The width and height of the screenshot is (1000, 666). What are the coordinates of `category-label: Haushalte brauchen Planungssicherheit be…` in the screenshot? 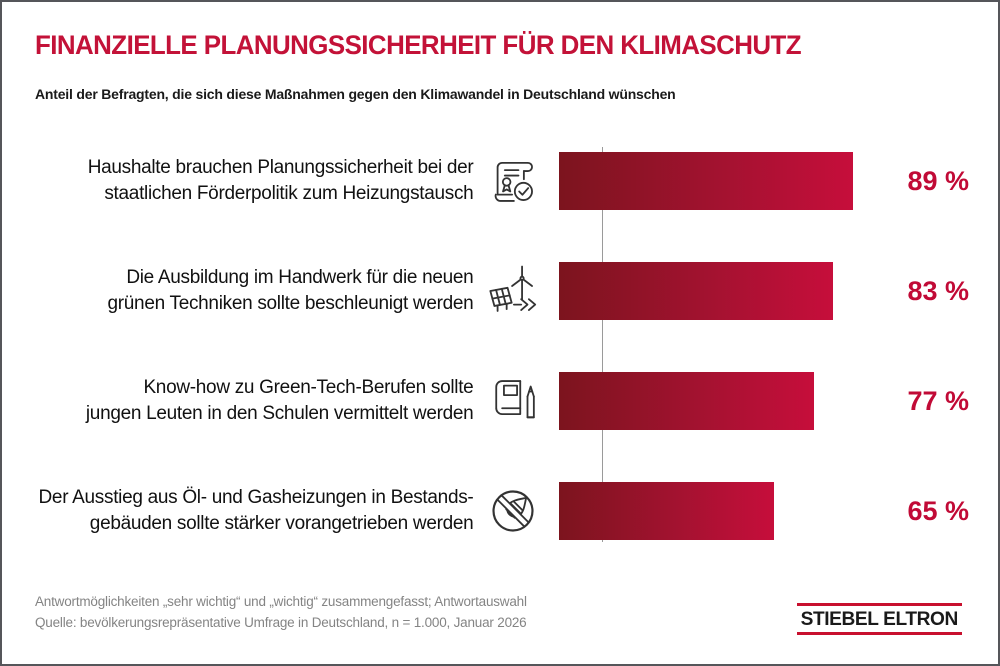 It's located at (254, 181).